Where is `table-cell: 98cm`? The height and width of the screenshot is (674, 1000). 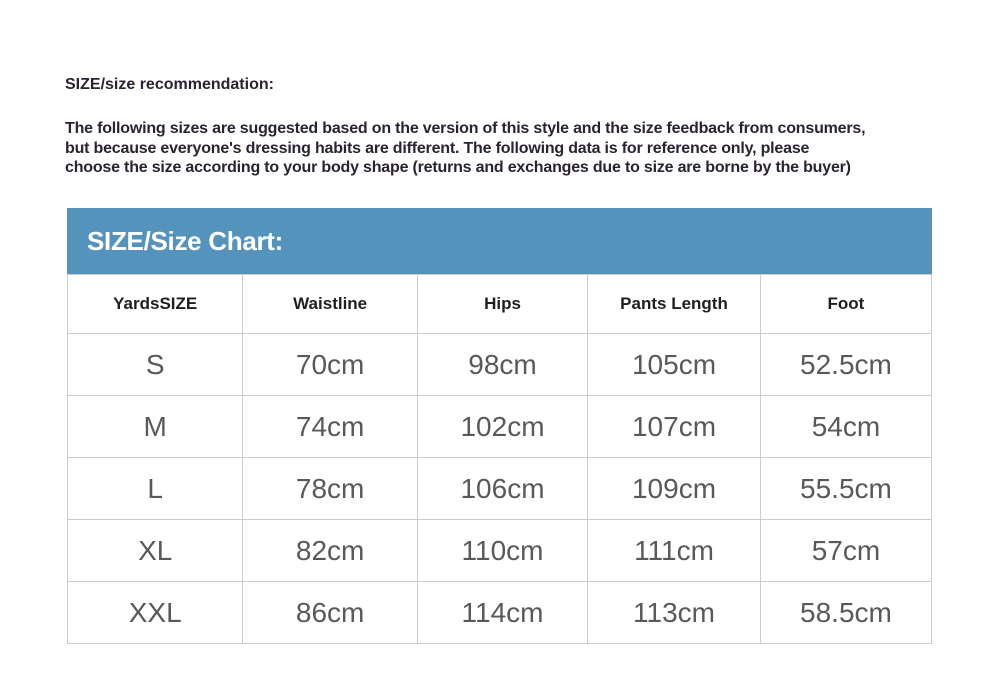 table-cell: 98cm is located at coordinates (502, 364).